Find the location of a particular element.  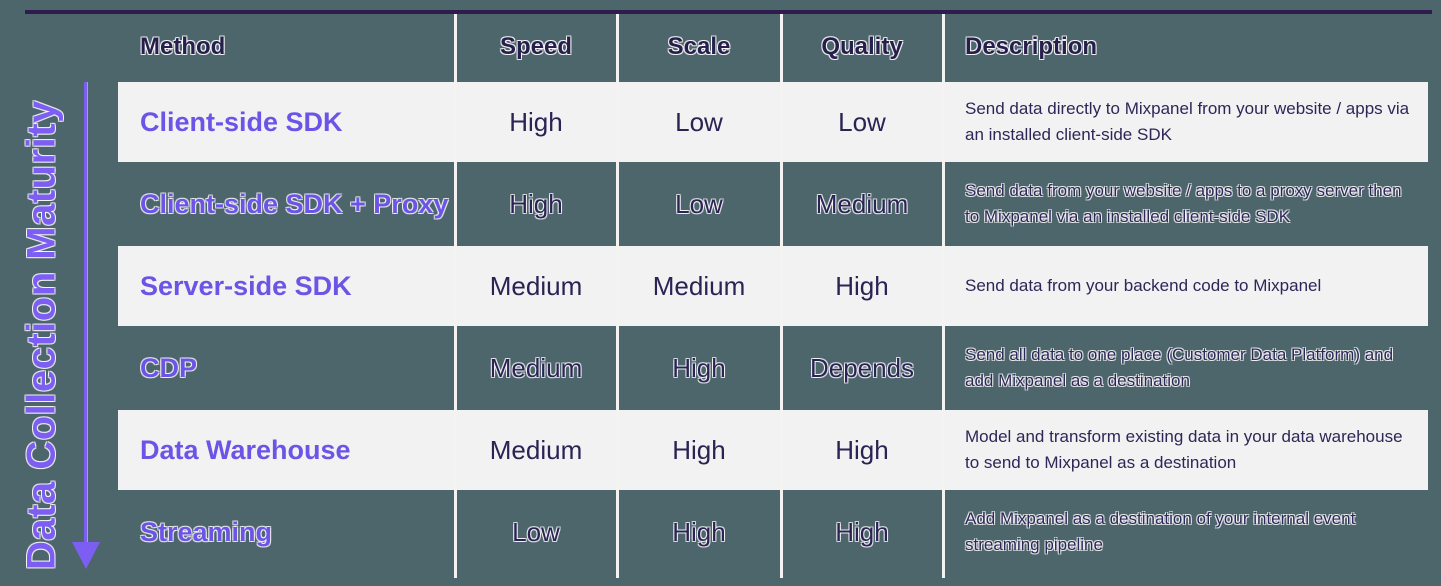

maturity-axis-arrow-line is located at coordinates (85, 313).